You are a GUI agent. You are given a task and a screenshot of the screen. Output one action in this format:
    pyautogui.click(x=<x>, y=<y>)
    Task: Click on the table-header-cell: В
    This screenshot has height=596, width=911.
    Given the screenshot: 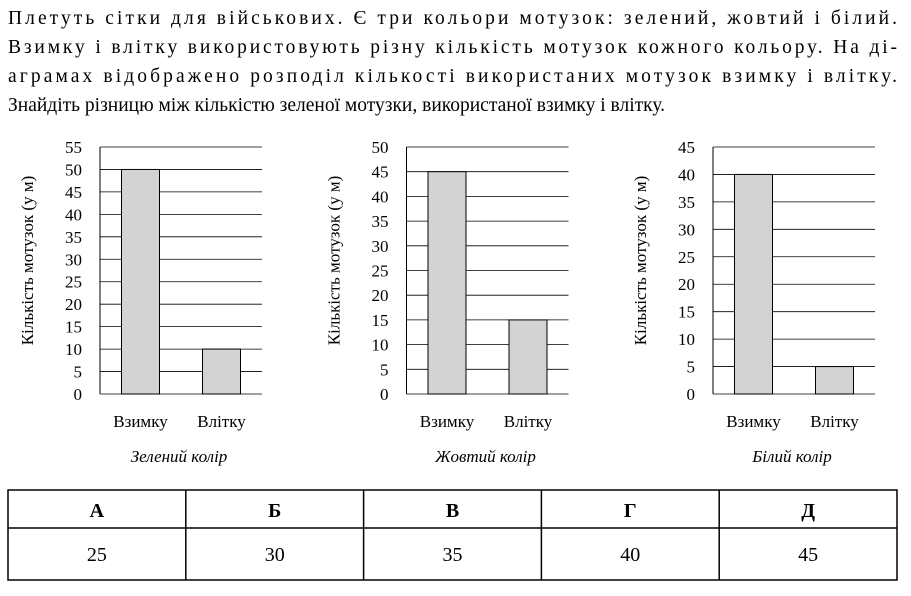 What is the action you would take?
    pyautogui.click(x=452, y=511)
    